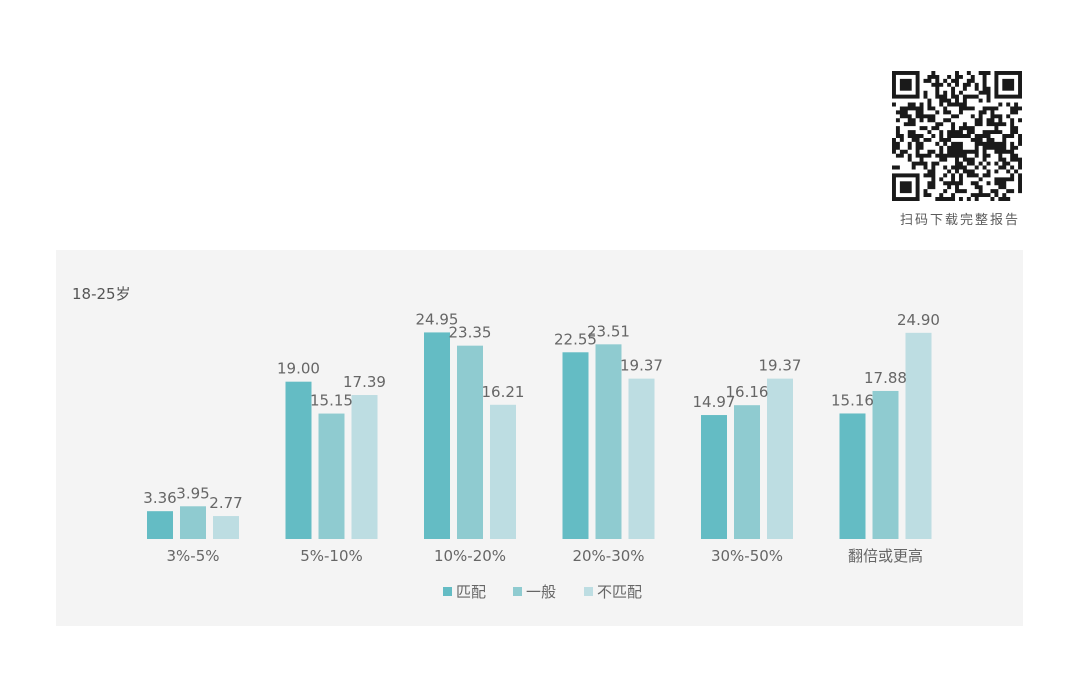  Describe the element at coordinates (918, 320) in the screenshot. I see `value-label-2-5: 24.90` at that location.